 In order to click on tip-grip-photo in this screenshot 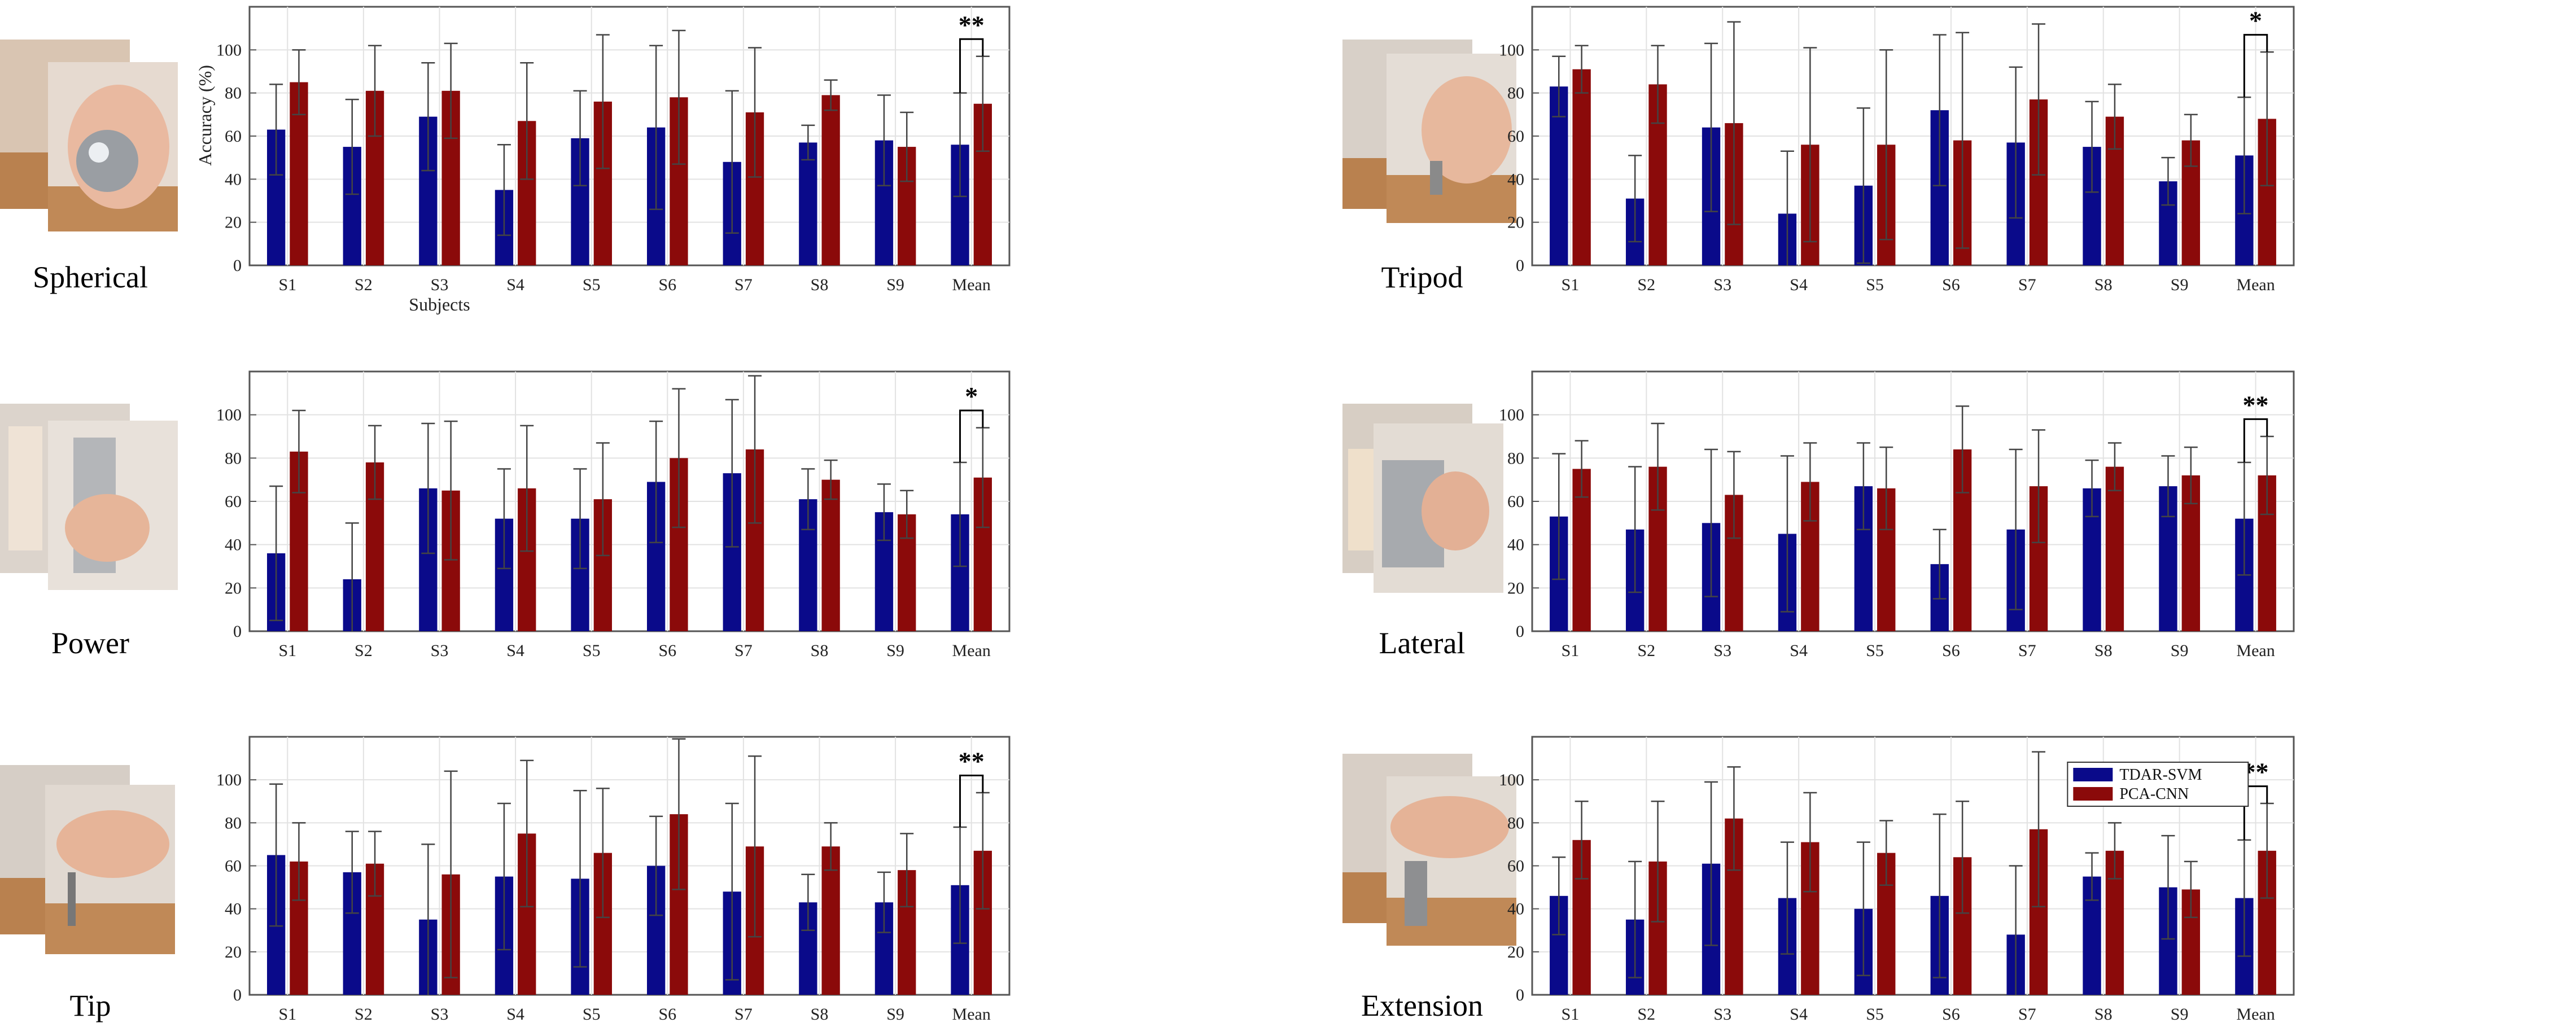, I will do `click(87, 859)`.